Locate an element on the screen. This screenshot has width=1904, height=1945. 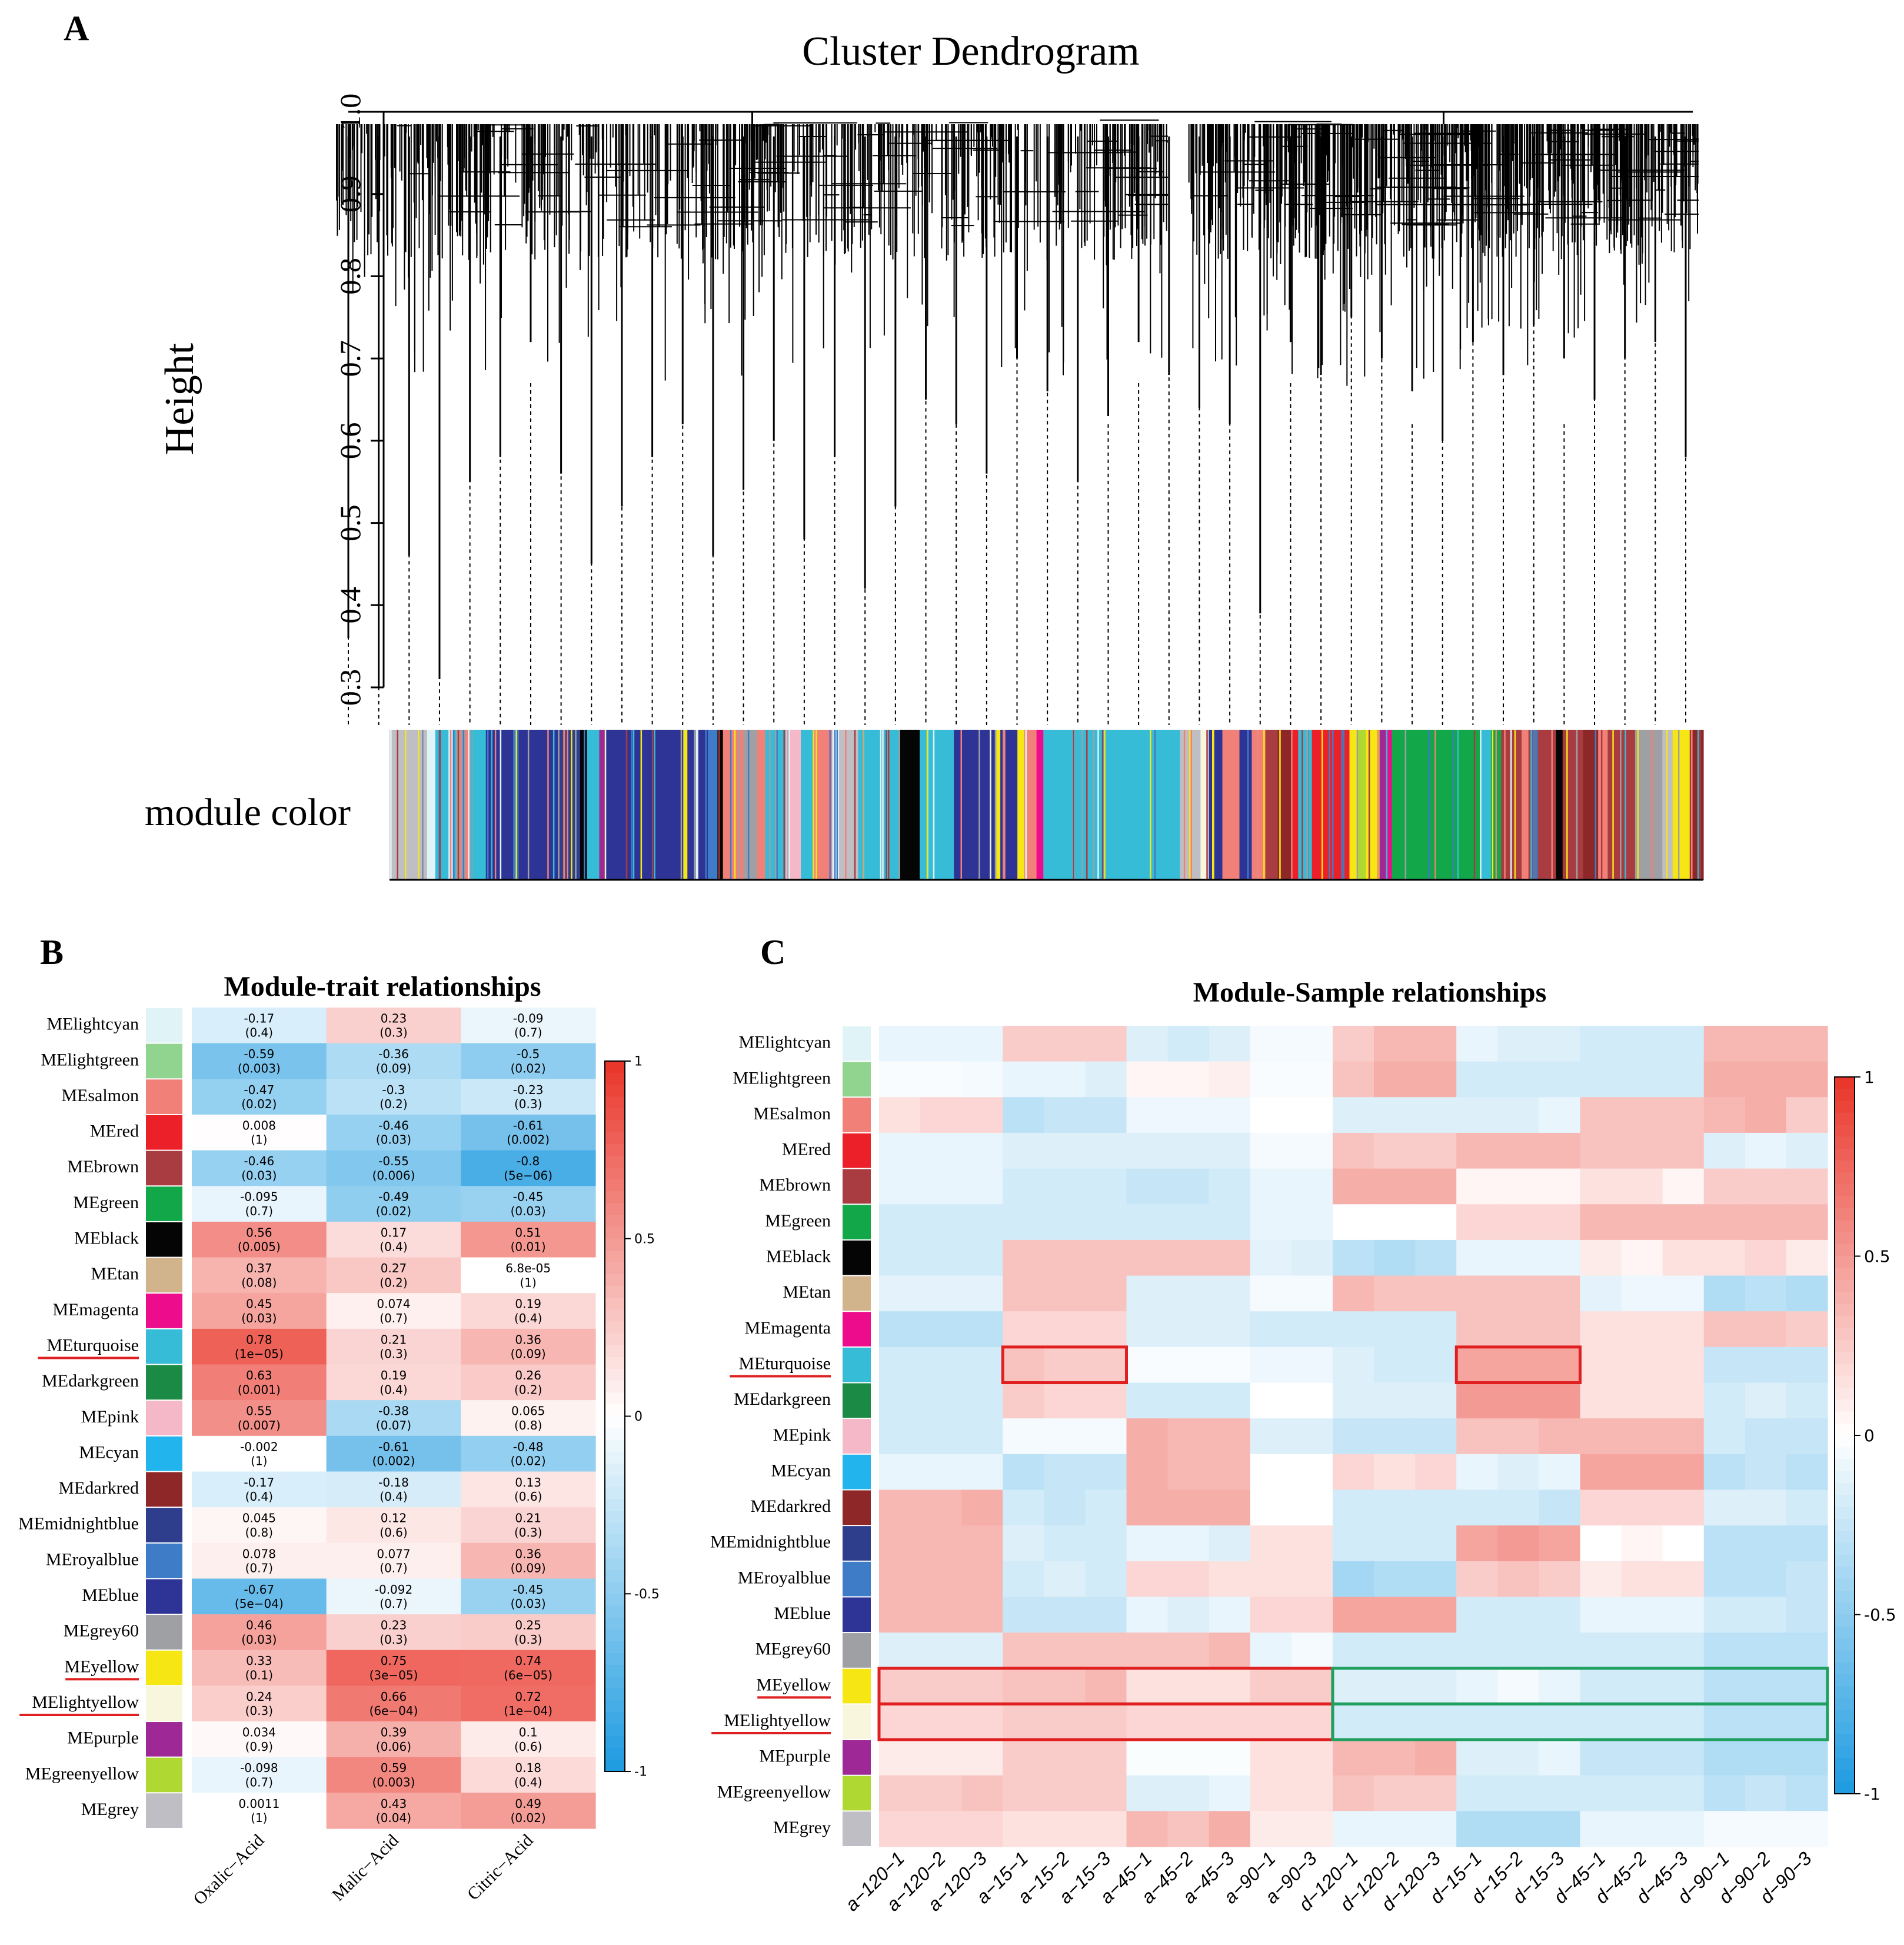
y-axis-tick-label: 0.8 is located at coordinates (350, 276).